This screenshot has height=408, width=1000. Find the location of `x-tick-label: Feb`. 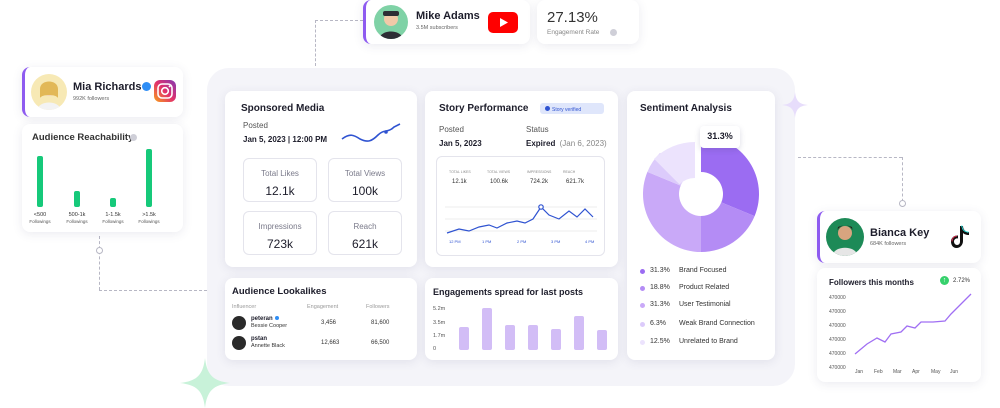

x-tick-label: Feb is located at coordinates (878, 372).